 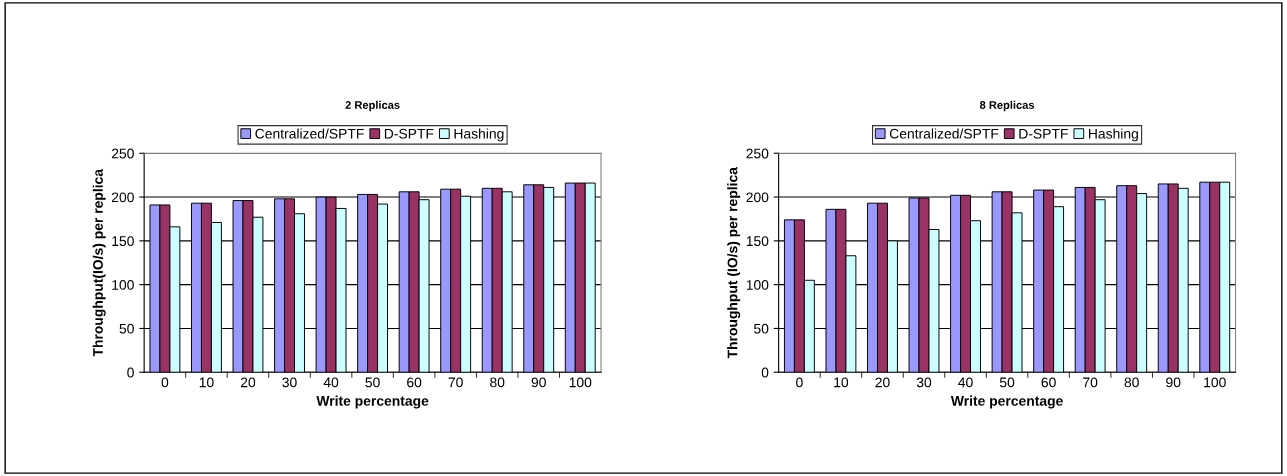 I want to click on y-axis-title: Throughput (IO/s) per replica, so click(x=734, y=262).